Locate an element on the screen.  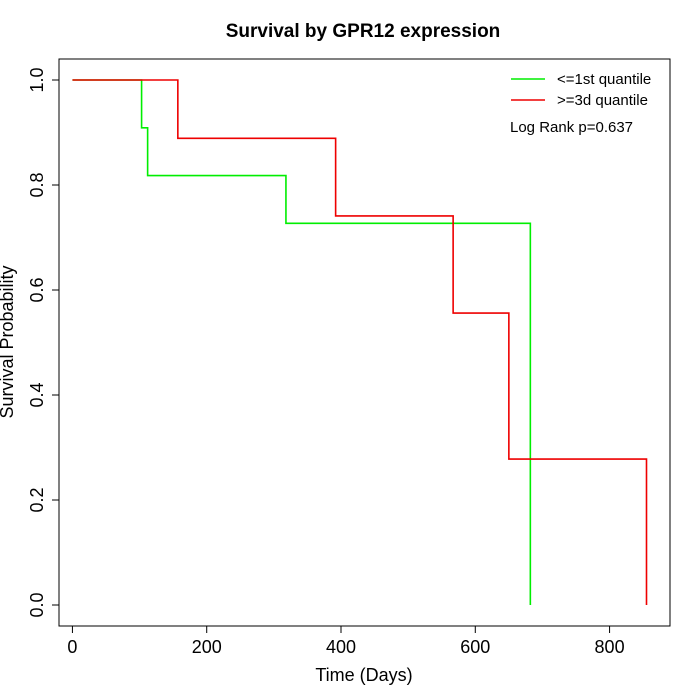
x-tick-label: 400 is located at coordinates (341, 647).